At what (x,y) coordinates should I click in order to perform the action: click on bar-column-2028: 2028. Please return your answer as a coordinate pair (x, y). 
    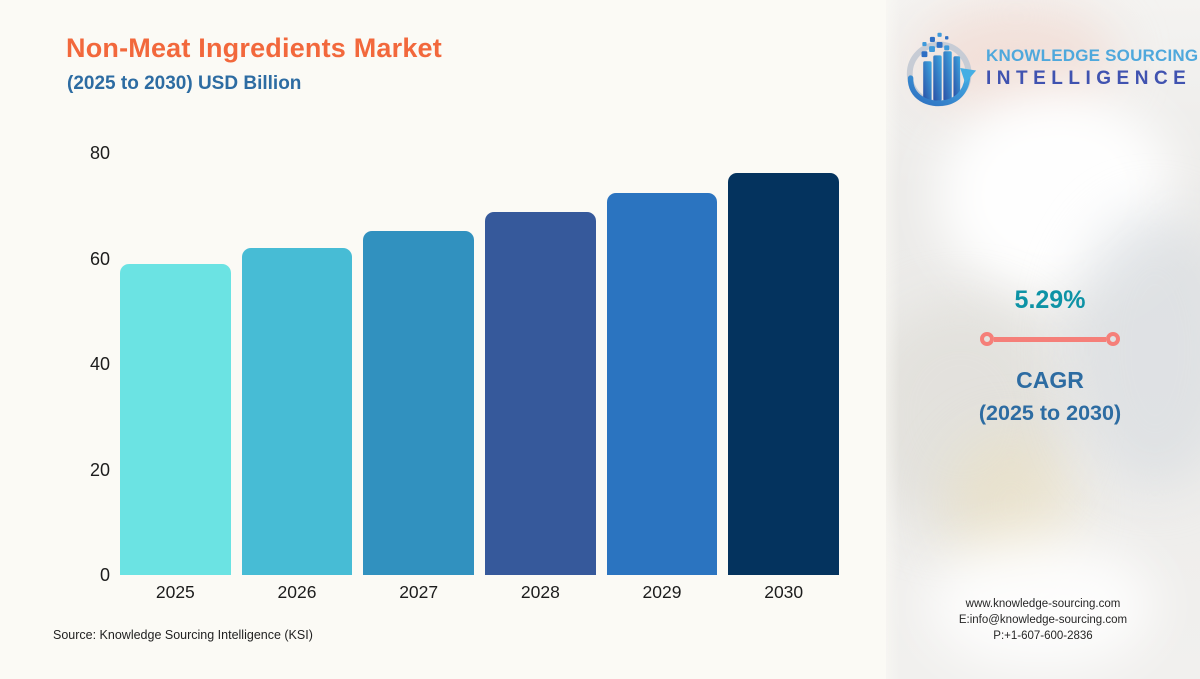
    Looking at the image, I should click on (540, 377).